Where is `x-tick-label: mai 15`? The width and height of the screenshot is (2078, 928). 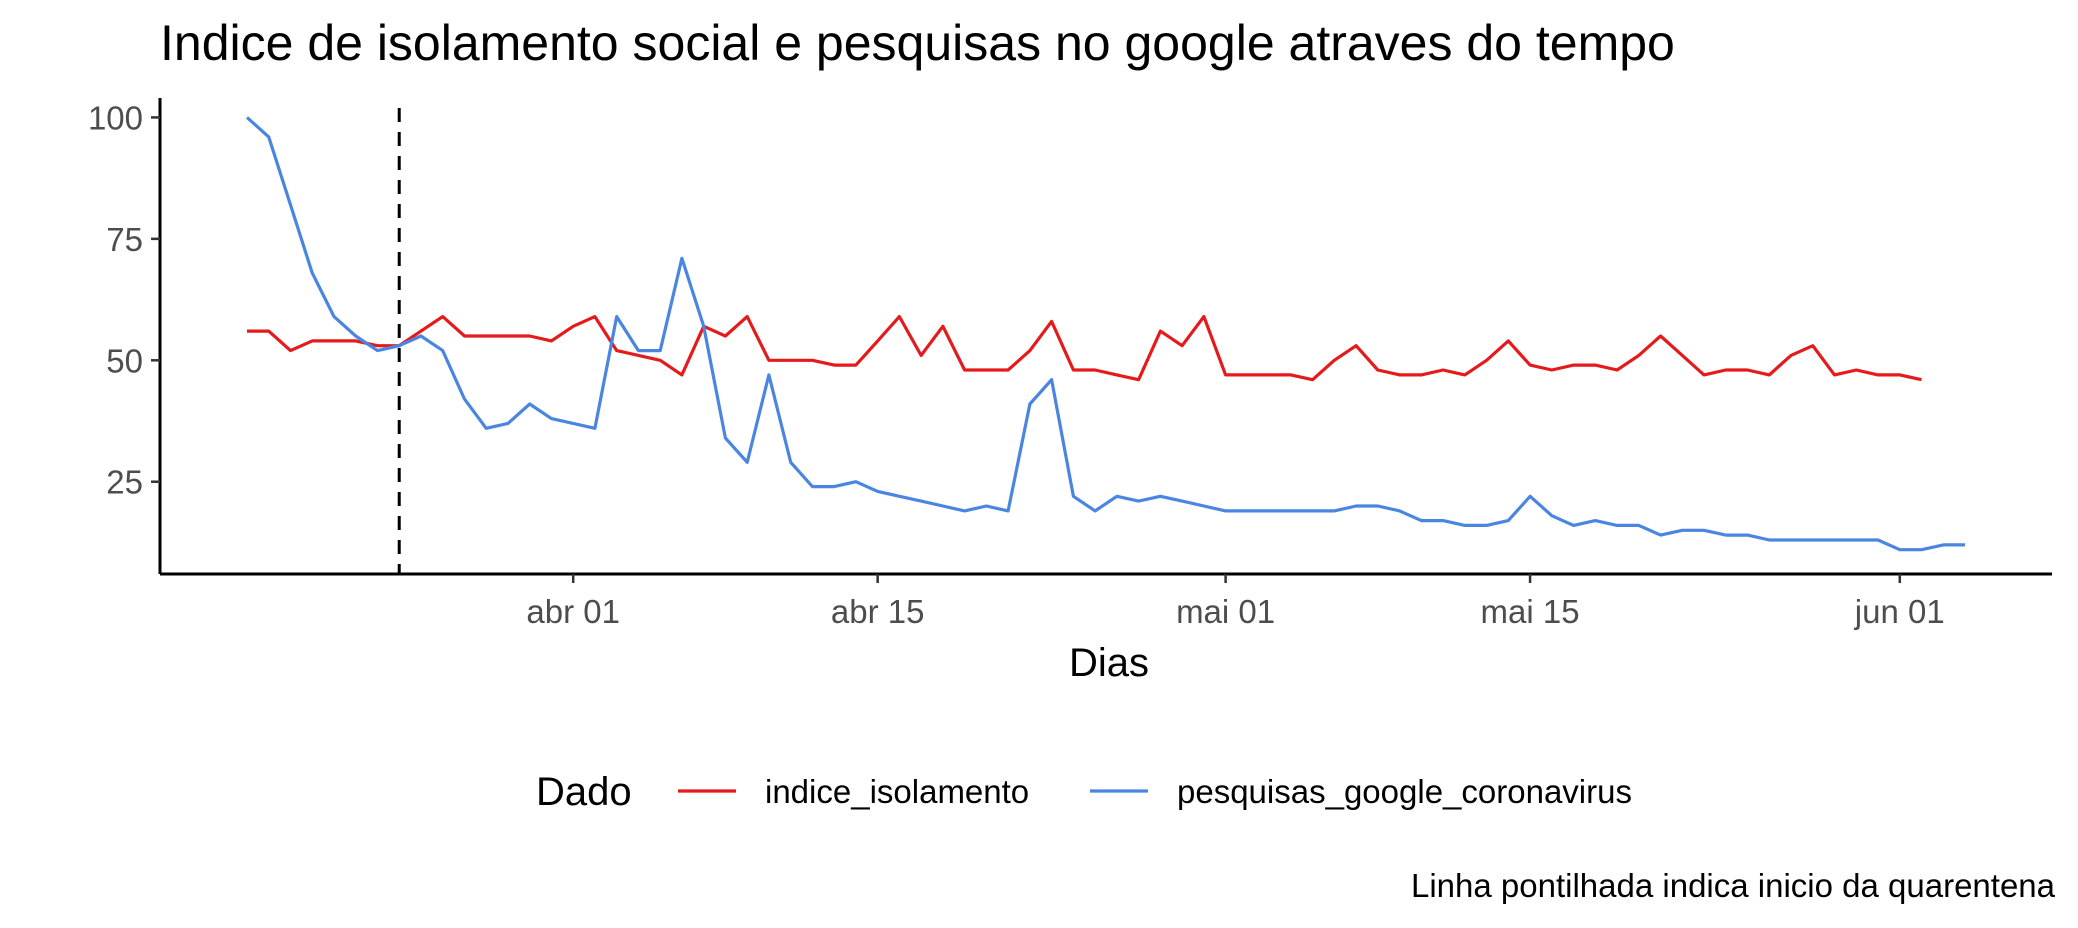
x-tick-label: mai 15 is located at coordinates (1530, 611).